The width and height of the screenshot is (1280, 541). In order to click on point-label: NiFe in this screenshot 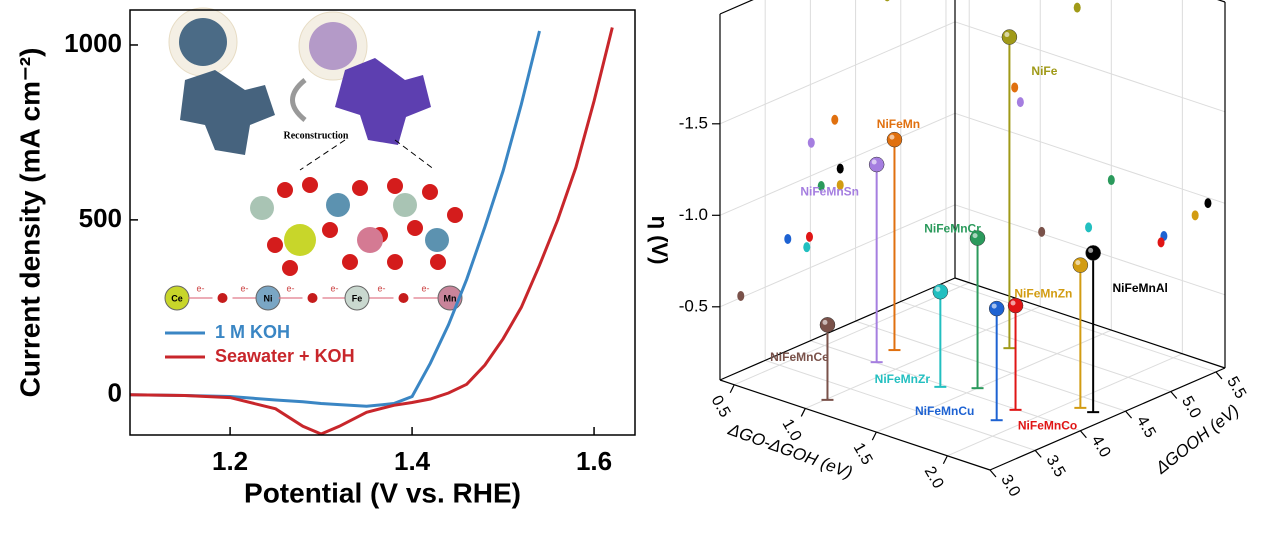, I will do `click(1044, 71)`.